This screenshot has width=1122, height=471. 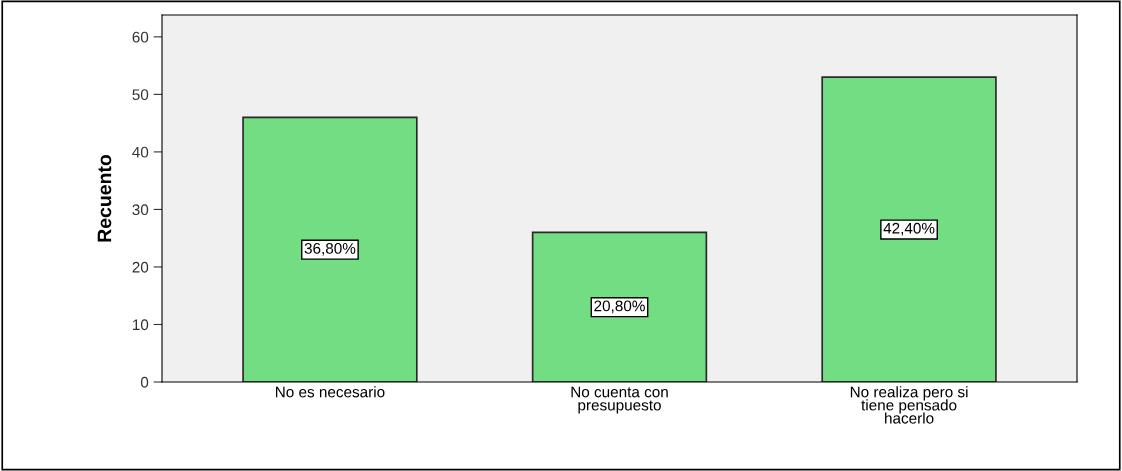 What do you see at coordinates (619, 400) in the screenshot?
I see `x-tick-label: No cuenta con presupuesto` at bounding box center [619, 400].